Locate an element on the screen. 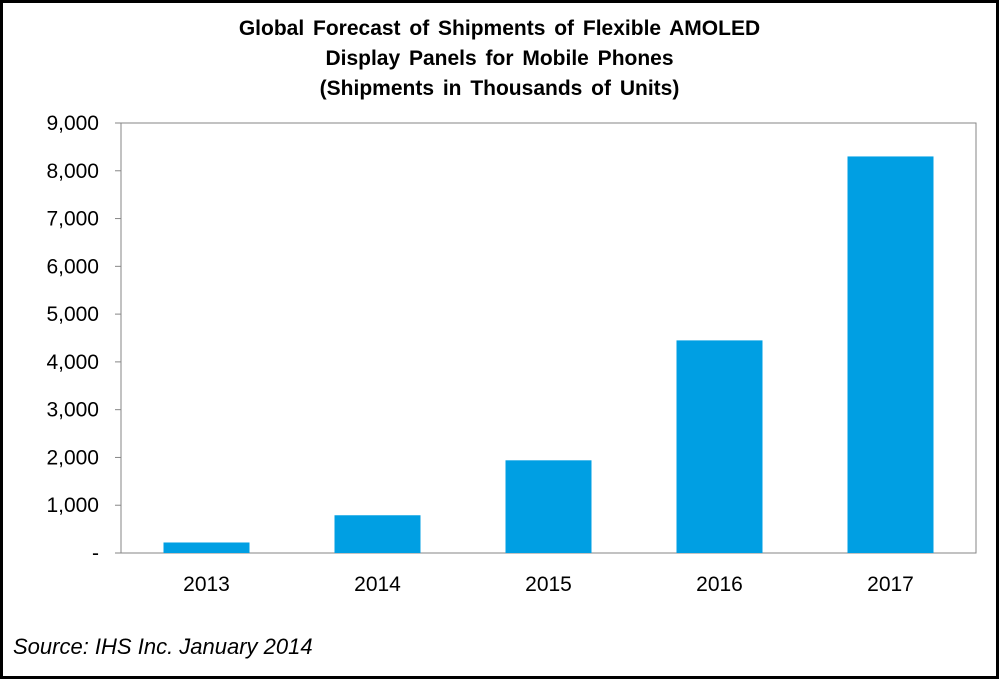  y-tick-label: 5,000 is located at coordinates (72, 314).